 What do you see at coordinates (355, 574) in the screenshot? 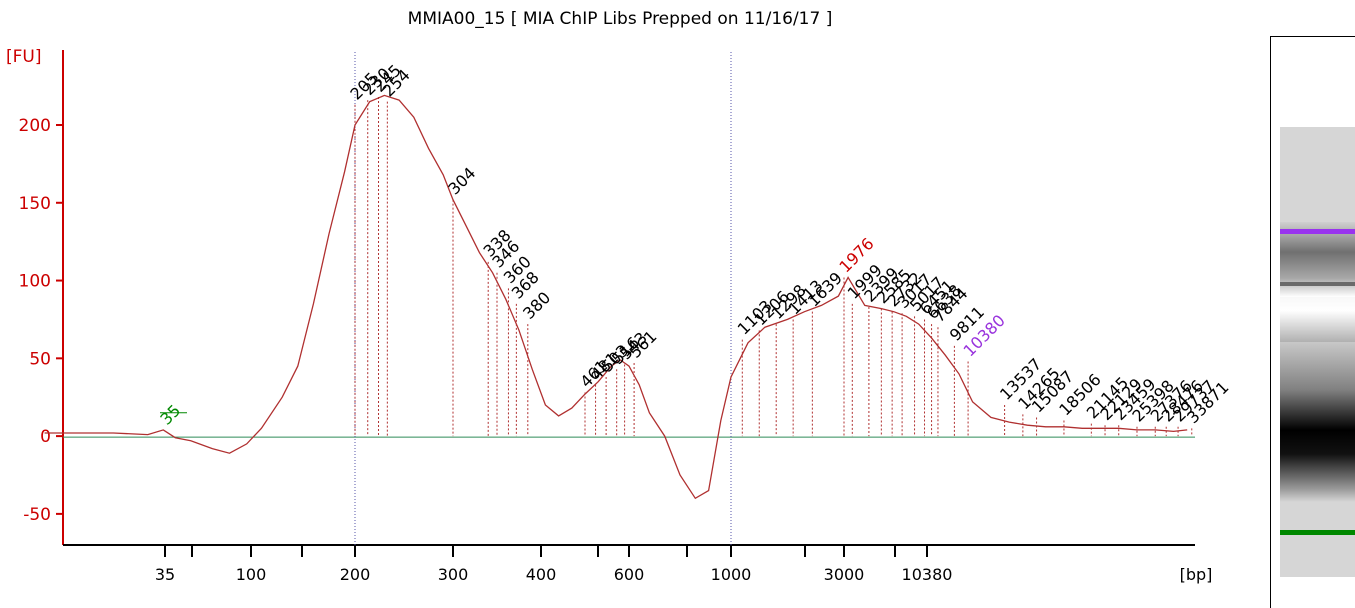
I see `x-tick-label: 200` at bounding box center [355, 574].